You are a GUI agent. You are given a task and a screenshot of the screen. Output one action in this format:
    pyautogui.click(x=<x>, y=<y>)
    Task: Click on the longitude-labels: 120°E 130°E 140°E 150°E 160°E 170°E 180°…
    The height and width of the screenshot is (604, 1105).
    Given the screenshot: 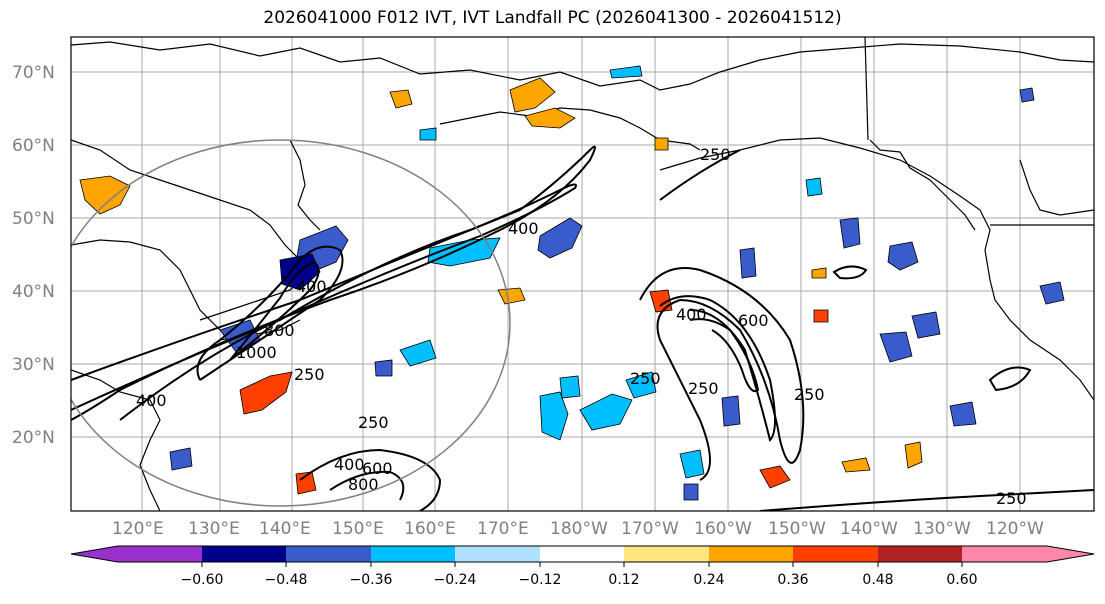 What is the action you would take?
    pyautogui.click(x=578, y=529)
    